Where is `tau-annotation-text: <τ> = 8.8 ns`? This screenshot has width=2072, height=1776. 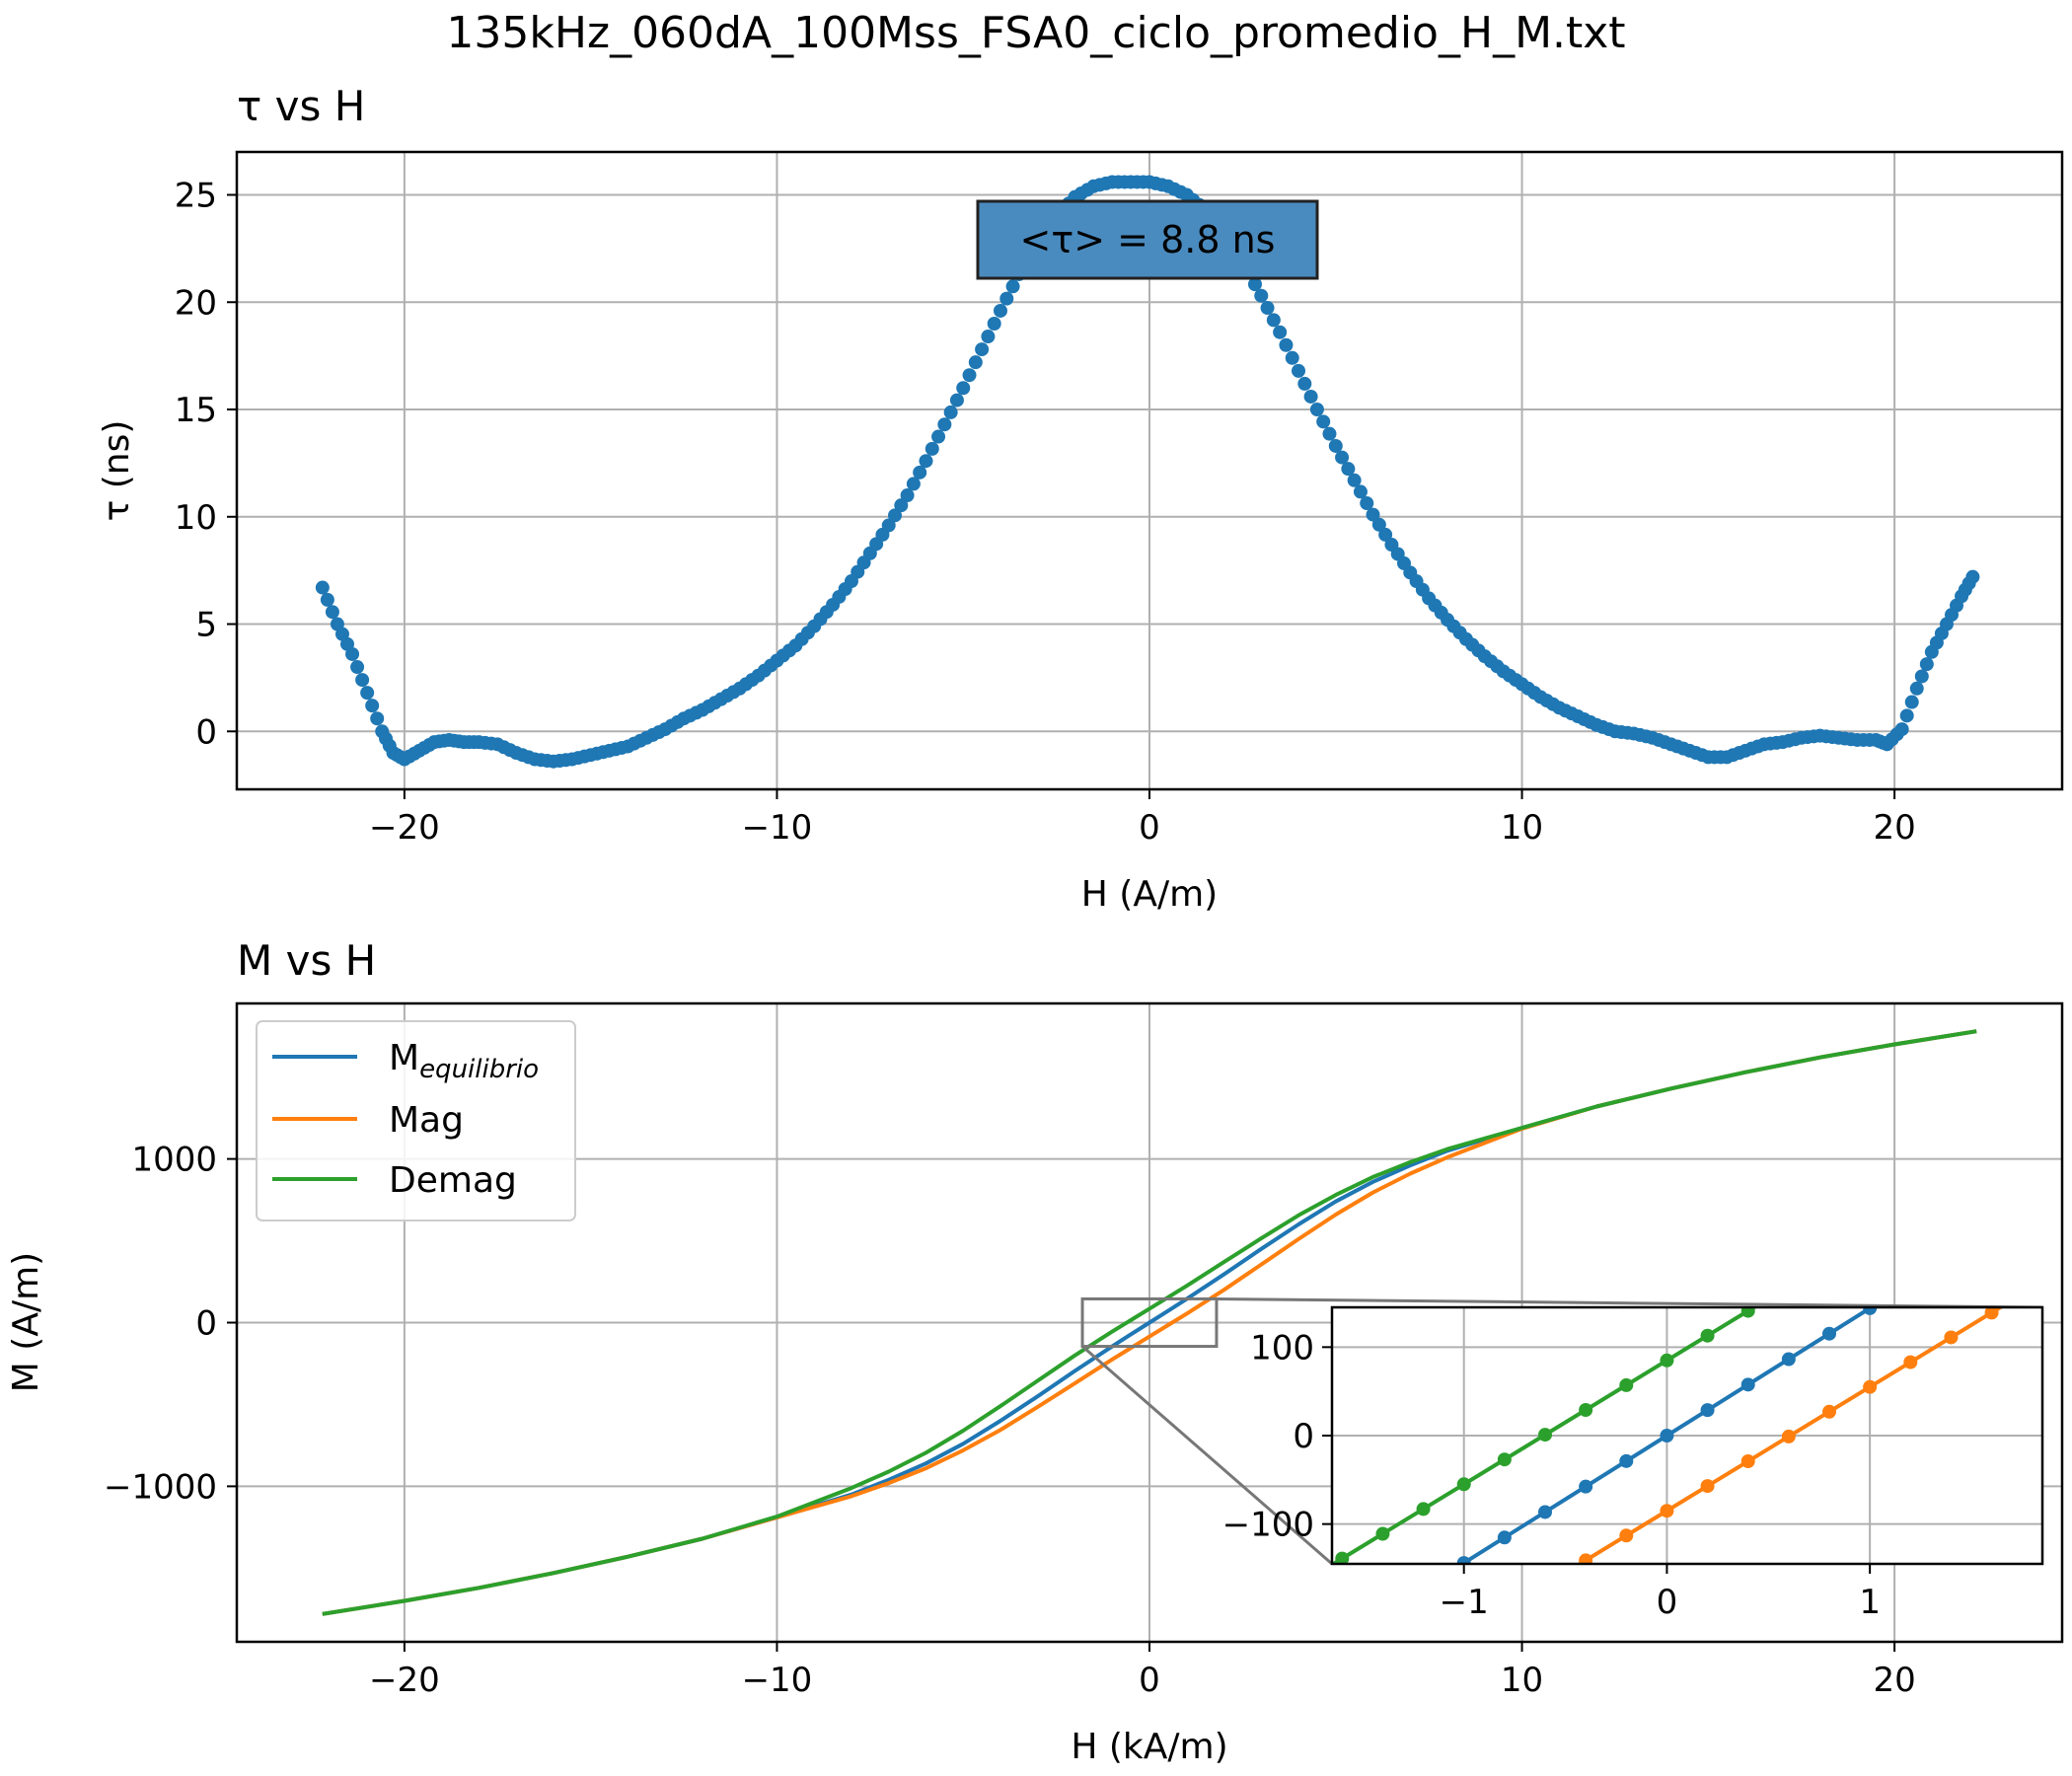 tau-annotation-text: <τ> = 8.8 ns is located at coordinates (1148, 240).